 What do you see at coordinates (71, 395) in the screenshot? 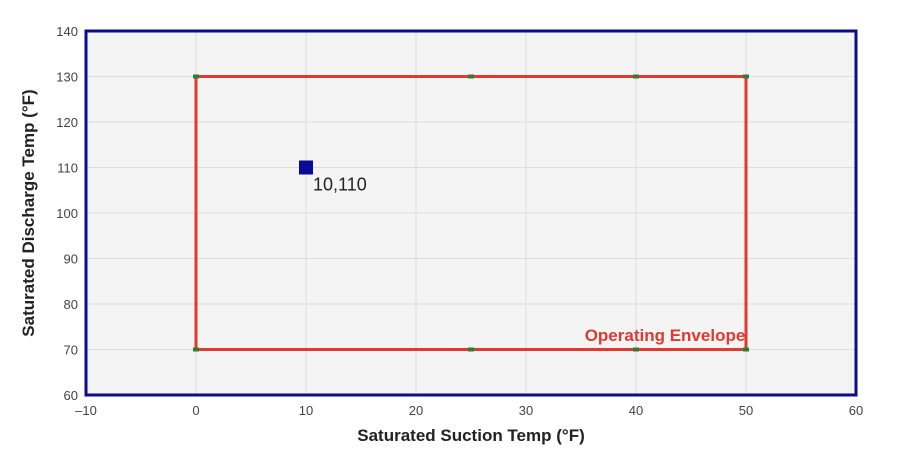
I see `y-tick-label: 60` at bounding box center [71, 395].